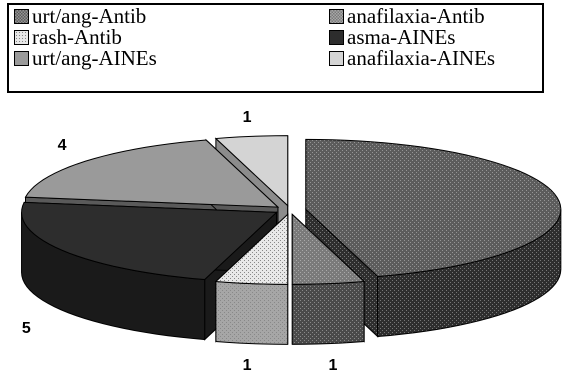  Describe the element at coordinates (328, 249) in the screenshot. I see `pie-slice-anafilaxia-antib` at that location.